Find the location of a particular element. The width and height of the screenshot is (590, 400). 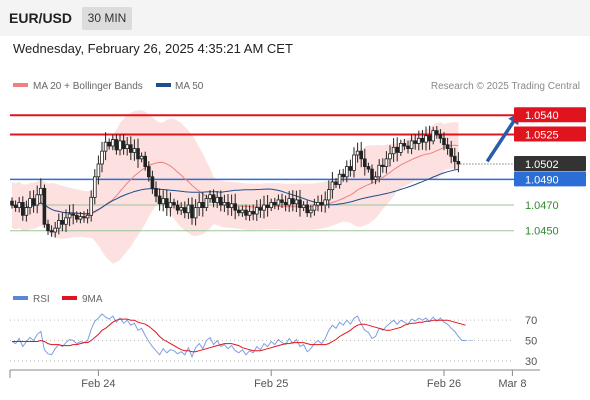

last-price-label: 1.0502 is located at coordinates (542, 165).